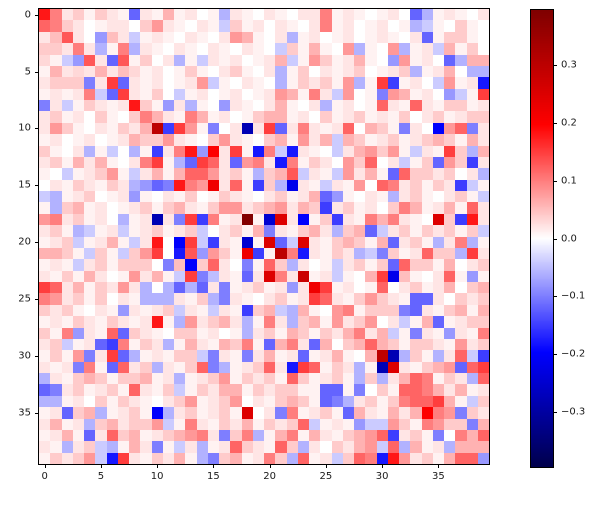 The width and height of the screenshot is (606, 505). Describe the element at coordinates (27, 15) in the screenshot. I see `y-tick-label: 0` at that location.